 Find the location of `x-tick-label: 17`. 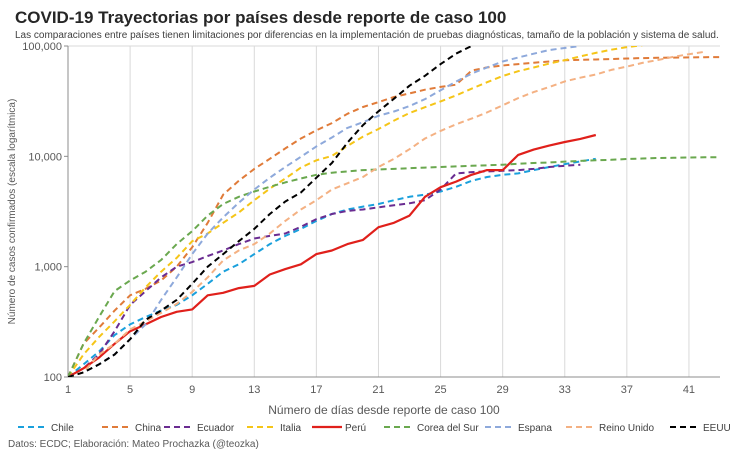

x-tick-label: 17 is located at coordinates (316, 390).